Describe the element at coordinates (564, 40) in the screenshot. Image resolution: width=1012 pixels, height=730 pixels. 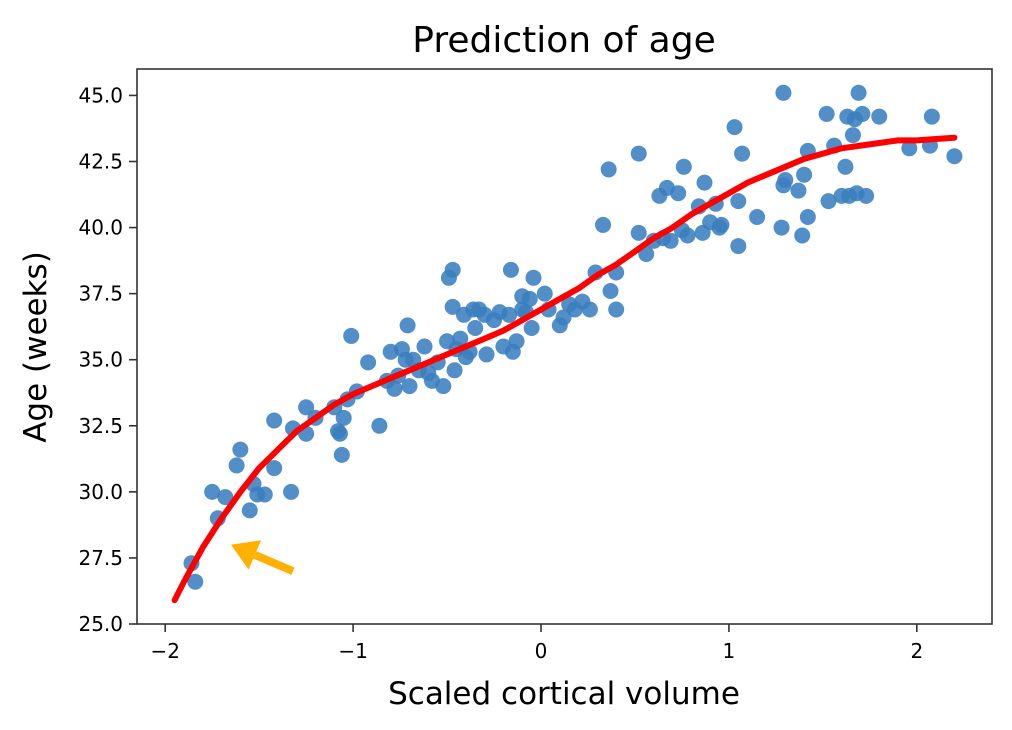
I see `chart-title: Prediction of age` at that location.